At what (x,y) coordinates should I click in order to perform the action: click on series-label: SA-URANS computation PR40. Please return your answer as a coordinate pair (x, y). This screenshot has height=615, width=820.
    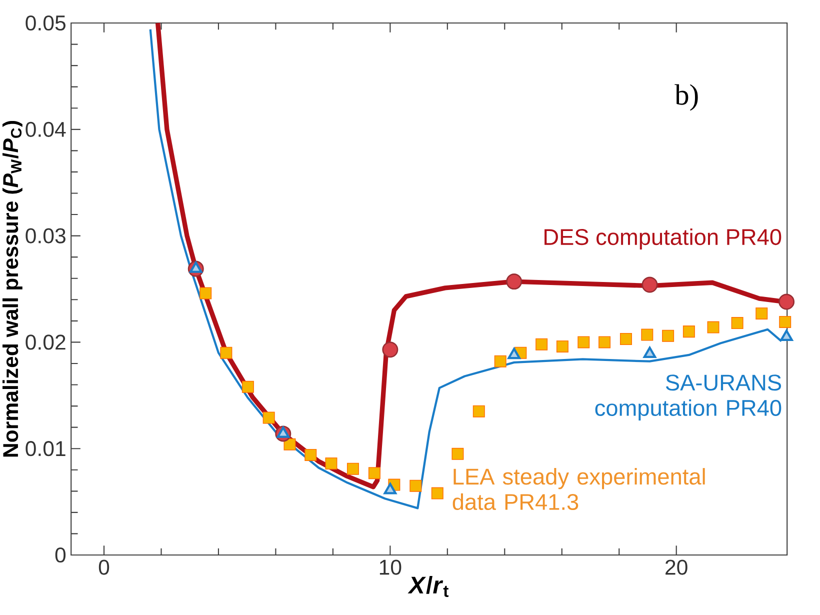
    Looking at the image, I should click on (688, 397).